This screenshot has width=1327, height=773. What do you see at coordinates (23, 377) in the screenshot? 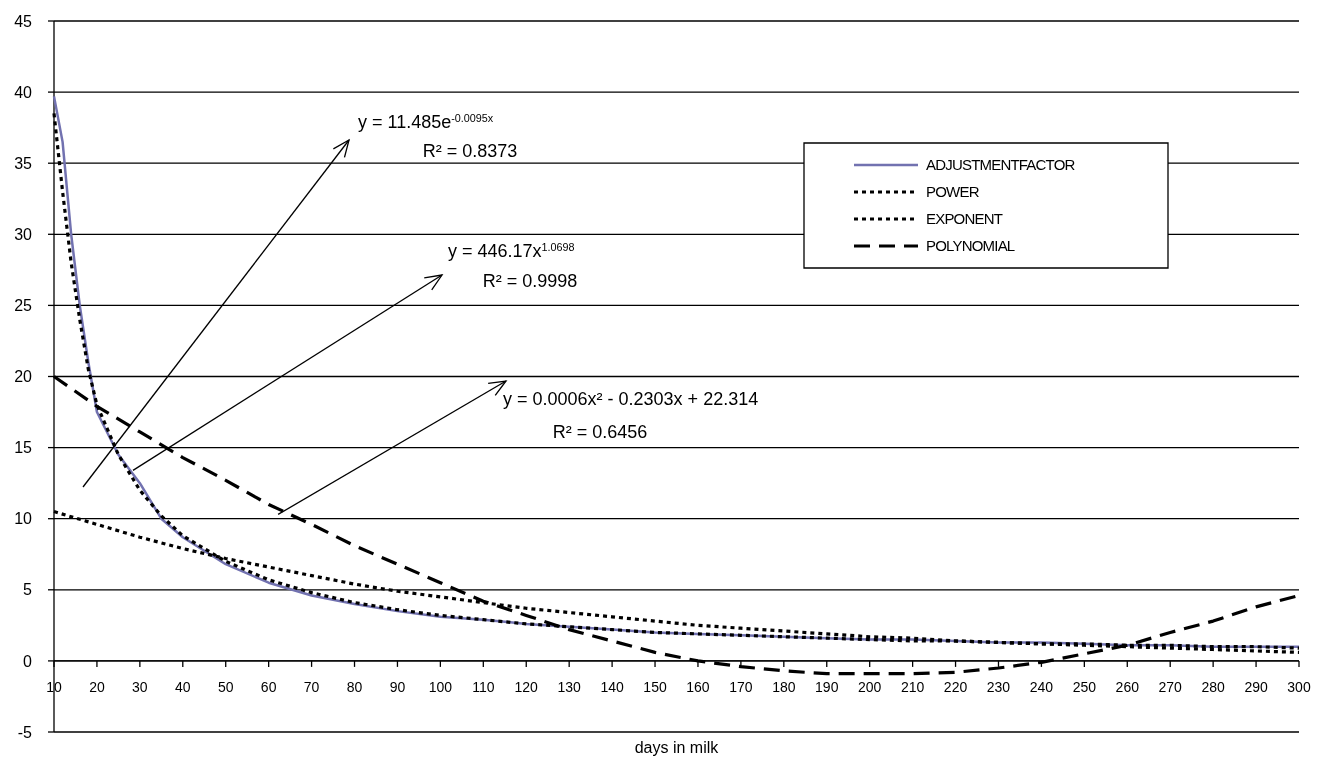
I see `y-tick-label: 20` at bounding box center [23, 377].